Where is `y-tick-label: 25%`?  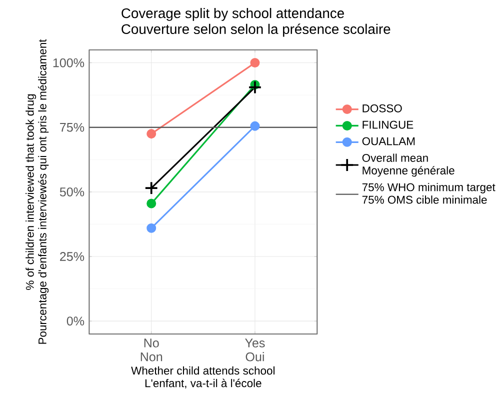
y-tick-label: 25% is located at coordinates (72, 256).